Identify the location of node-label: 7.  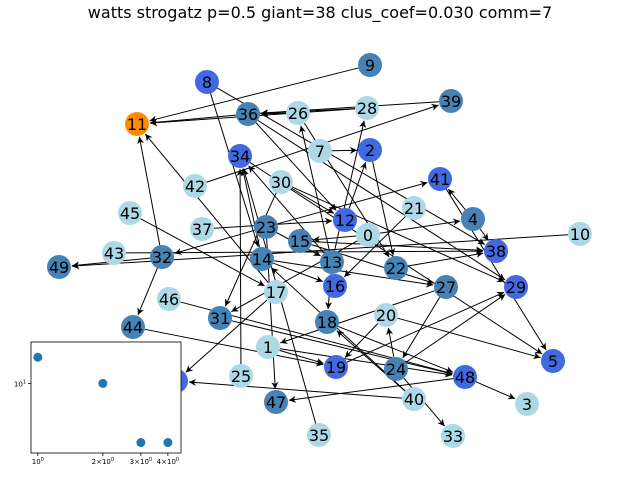
(320, 151).